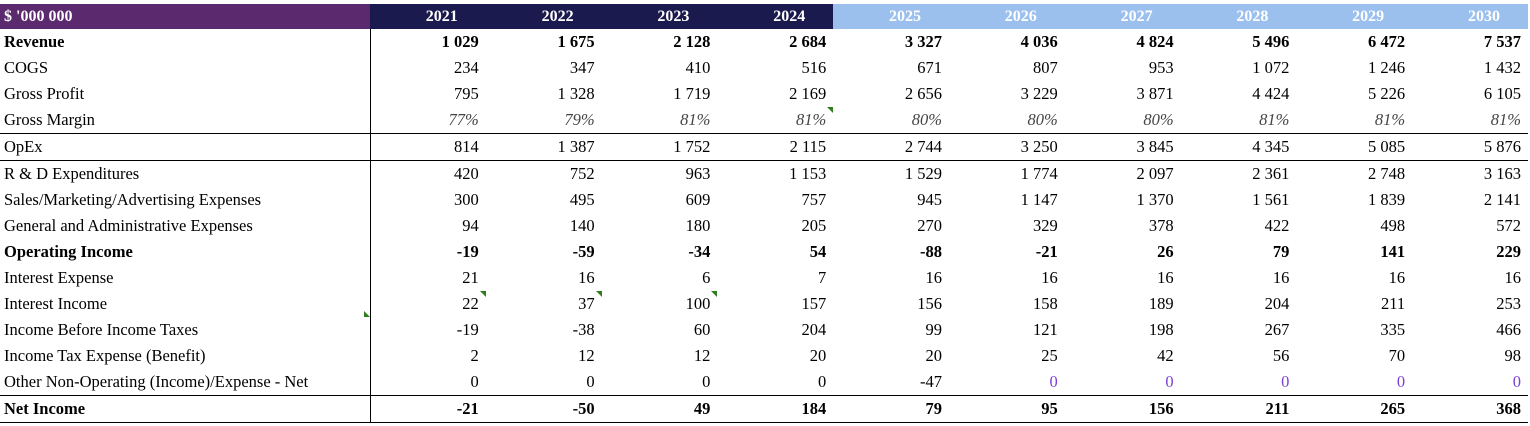  I want to click on value-cell-2025: 945, so click(891, 200).